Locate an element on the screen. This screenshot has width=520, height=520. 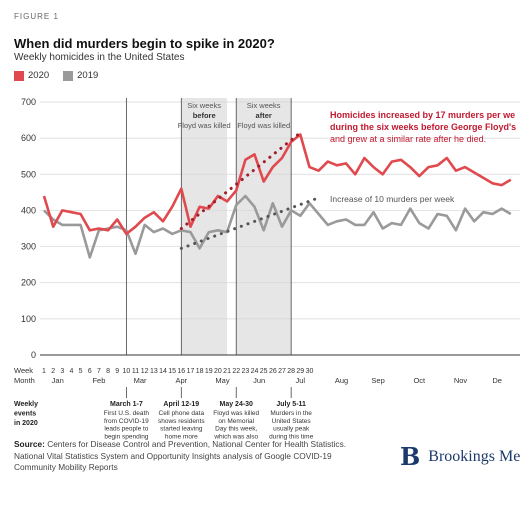
x-tick-label-week-14: 14 is located at coordinates (163, 371).